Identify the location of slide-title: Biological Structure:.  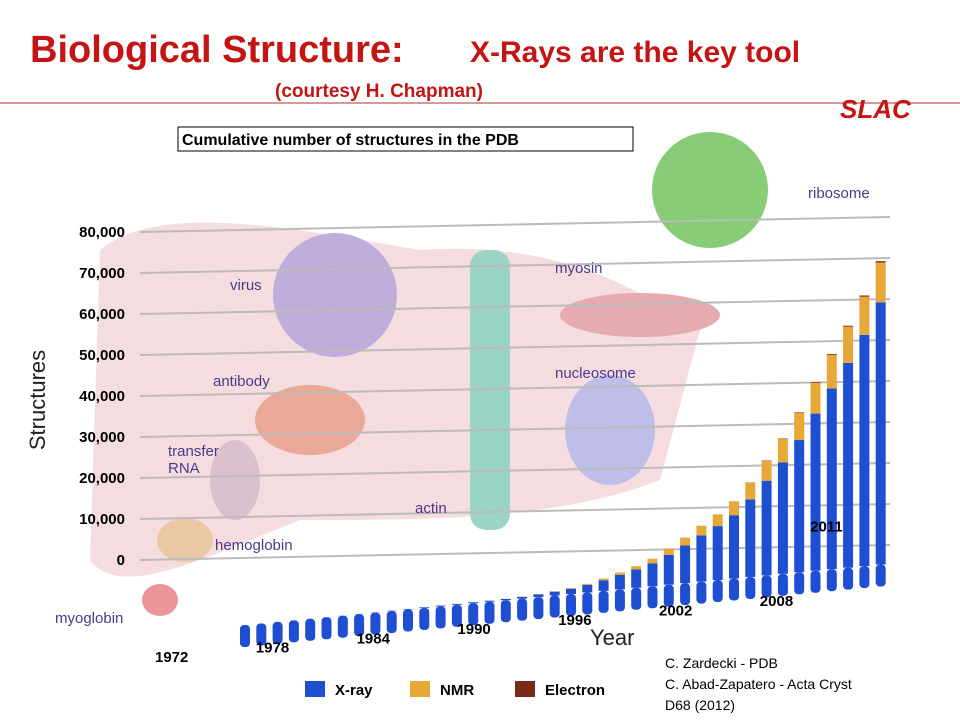
(217, 50).